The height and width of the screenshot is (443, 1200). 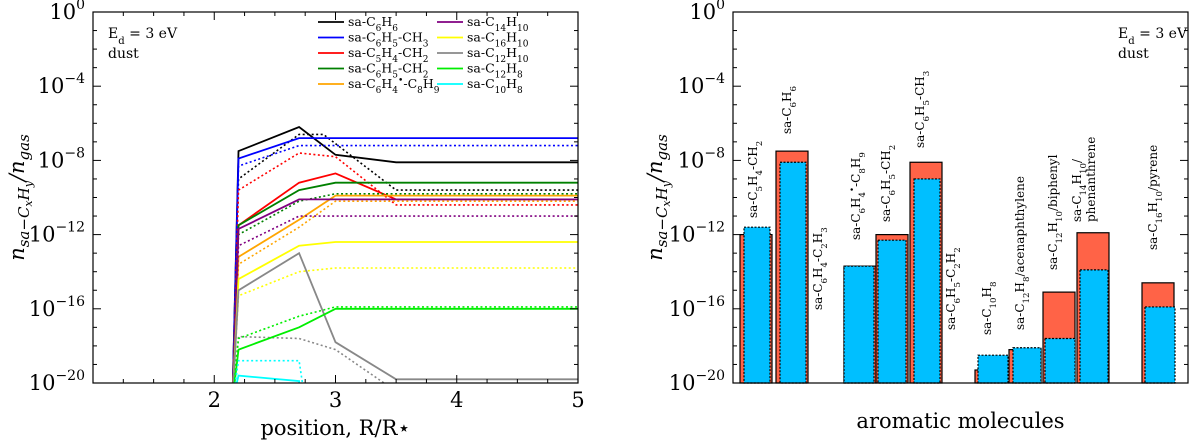 What do you see at coordinates (789, 110) in the screenshot?
I see `bar-label: sa-C6H6` at bounding box center [789, 110].